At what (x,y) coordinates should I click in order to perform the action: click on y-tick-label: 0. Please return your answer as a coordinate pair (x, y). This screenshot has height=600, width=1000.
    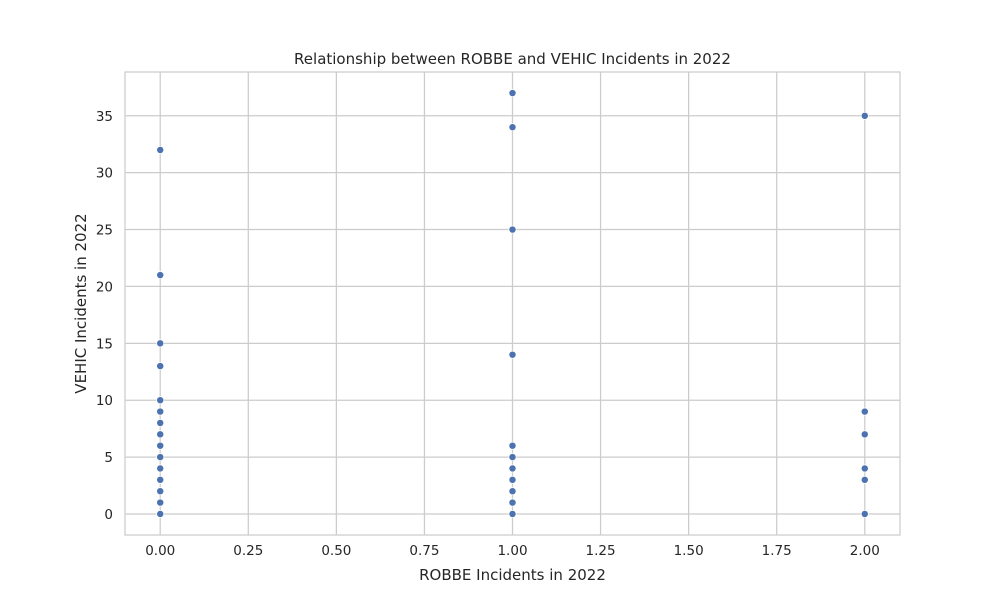
    Looking at the image, I should click on (108, 515).